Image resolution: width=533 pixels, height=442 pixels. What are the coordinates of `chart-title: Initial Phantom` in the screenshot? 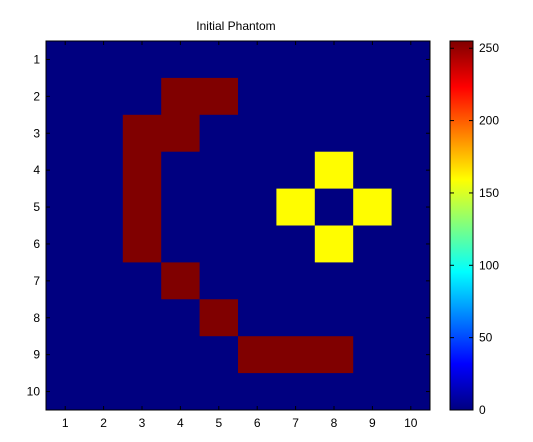 It's located at (235, 26).